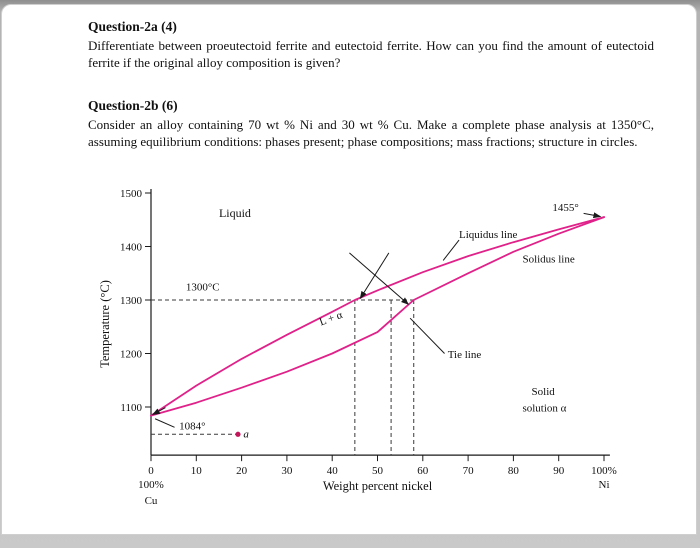 This screenshot has height=548, width=700. What do you see at coordinates (488, 235) in the screenshot?
I see `liquidus-label: Liquidus line` at bounding box center [488, 235].